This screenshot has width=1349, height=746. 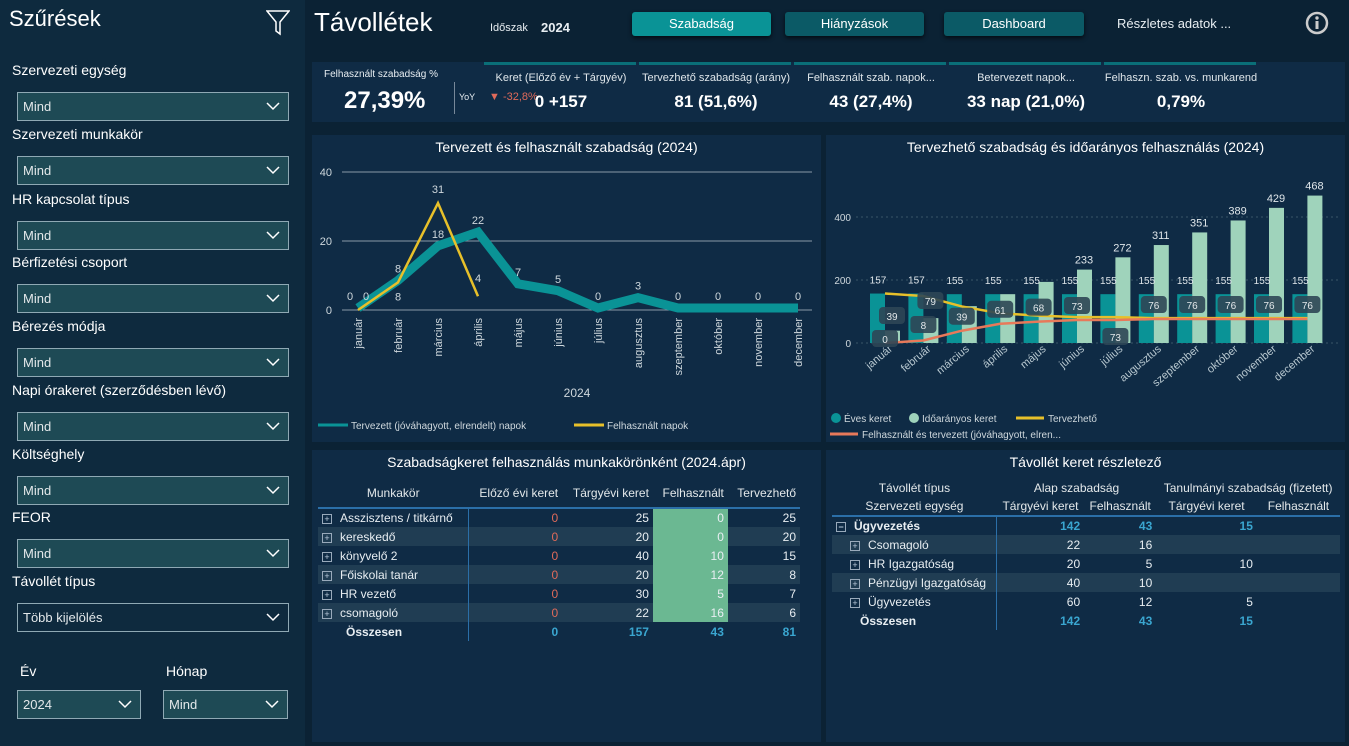 What do you see at coordinates (1086, 525) in the screenshot?
I see `table-row: − Ügyvezetés 142 43 15` at bounding box center [1086, 525].